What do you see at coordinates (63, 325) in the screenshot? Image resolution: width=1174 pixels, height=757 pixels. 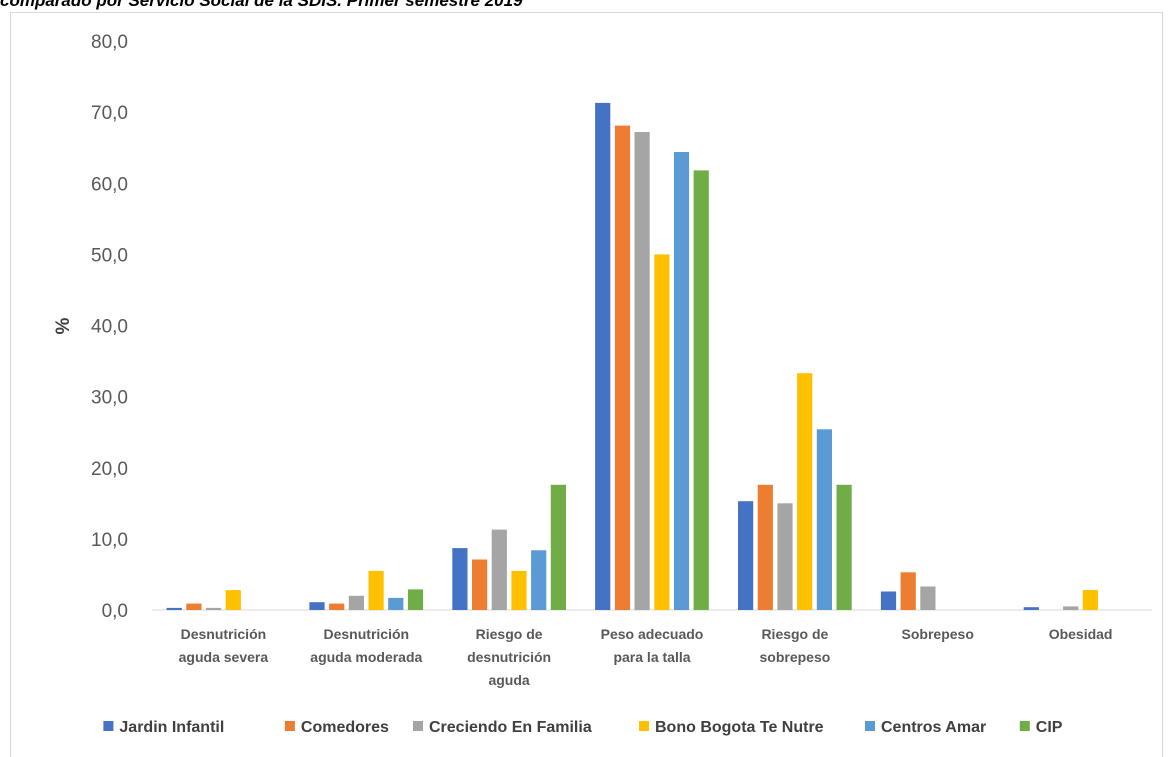 I see `y-axis-title: %` at bounding box center [63, 325].